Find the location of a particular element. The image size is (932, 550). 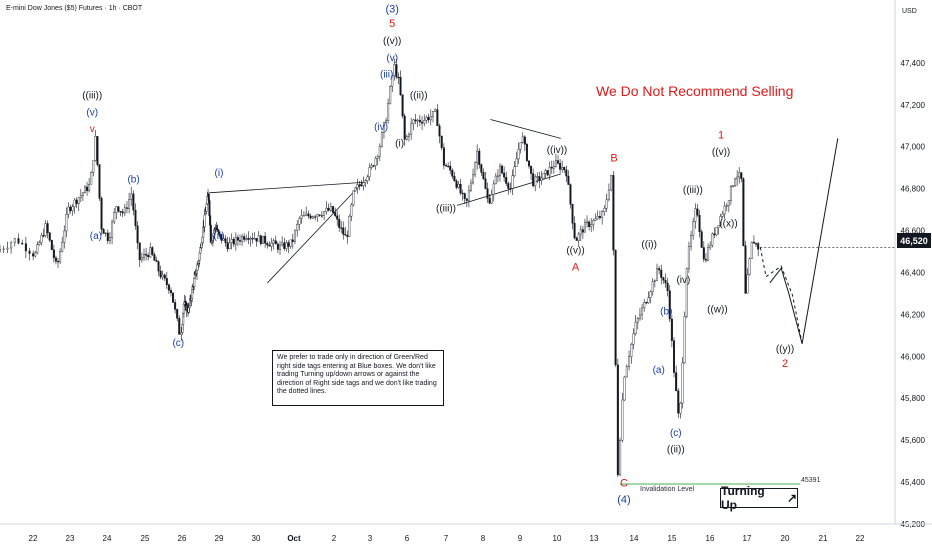

wave-label: (c) is located at coordinates (676, 433).